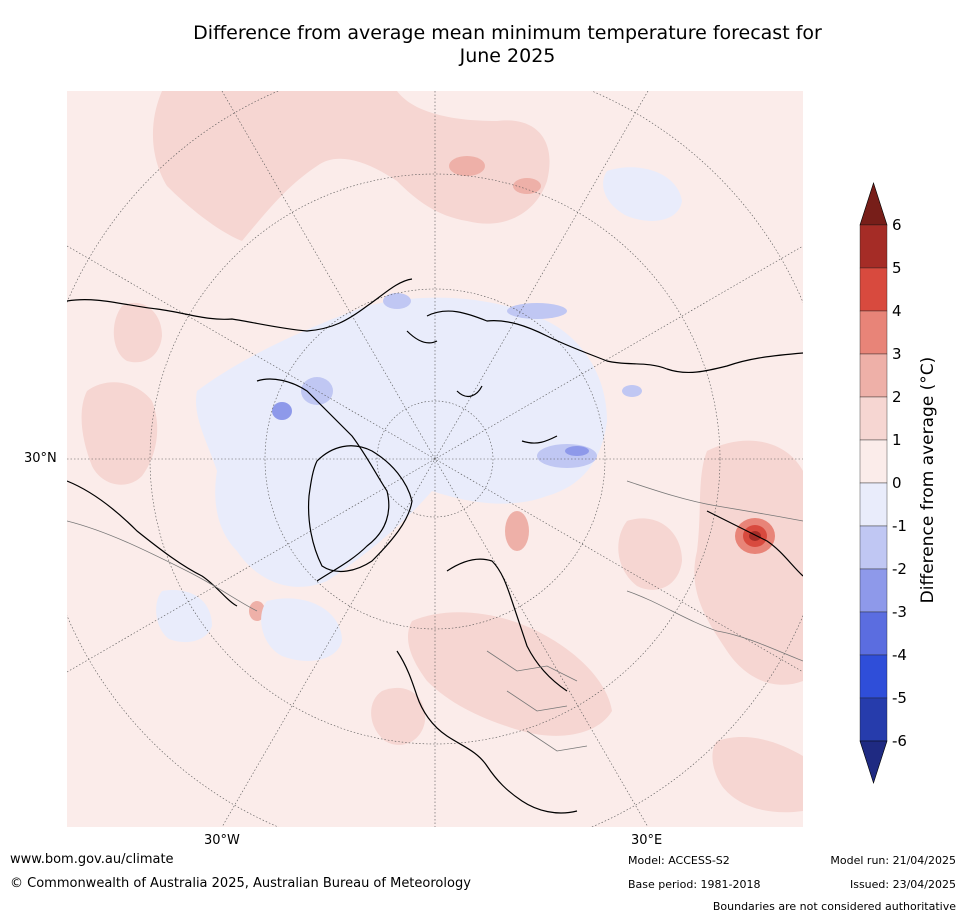 The image size is (965, 919). What do you see at coordinates (873, 762) in the screenshot?
I see `colorbar-under-arrow` at bounding box center [873, 762].